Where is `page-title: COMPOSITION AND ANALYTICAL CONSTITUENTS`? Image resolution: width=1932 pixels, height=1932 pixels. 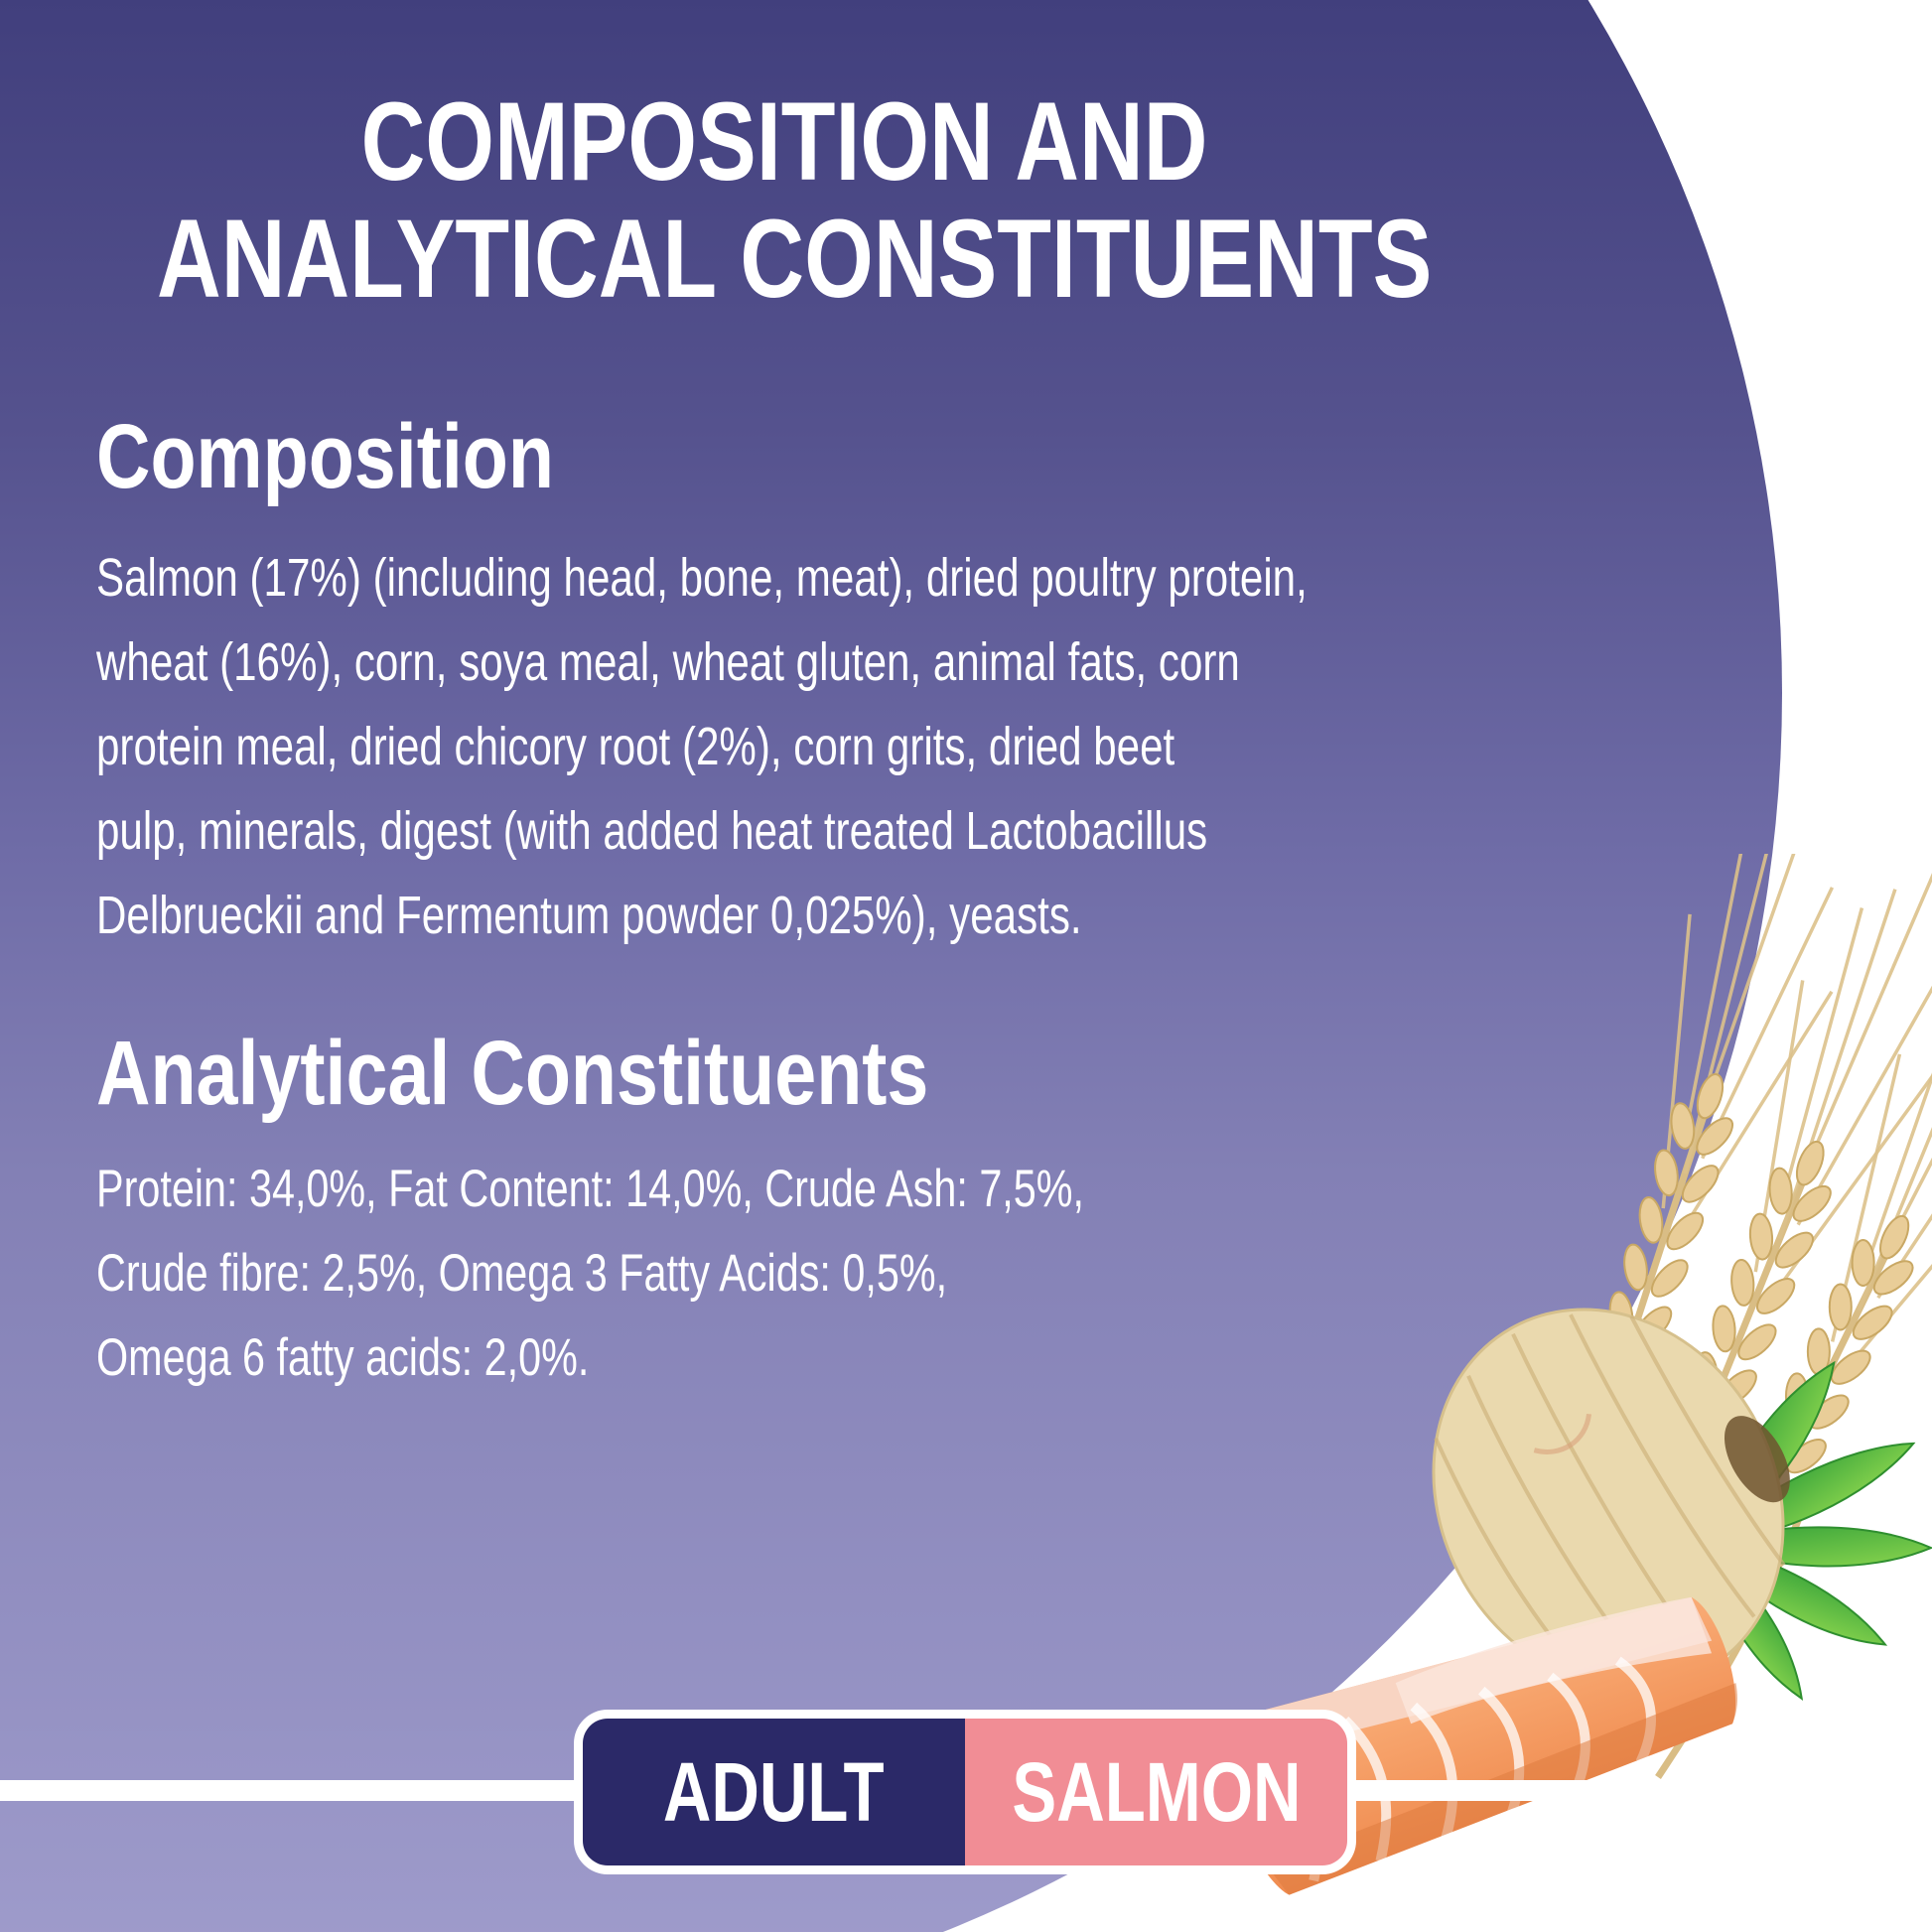 page-title: COMPOSITION AND ANALYTICAL CONSTITUENTS is located at coordinates (784, 201).